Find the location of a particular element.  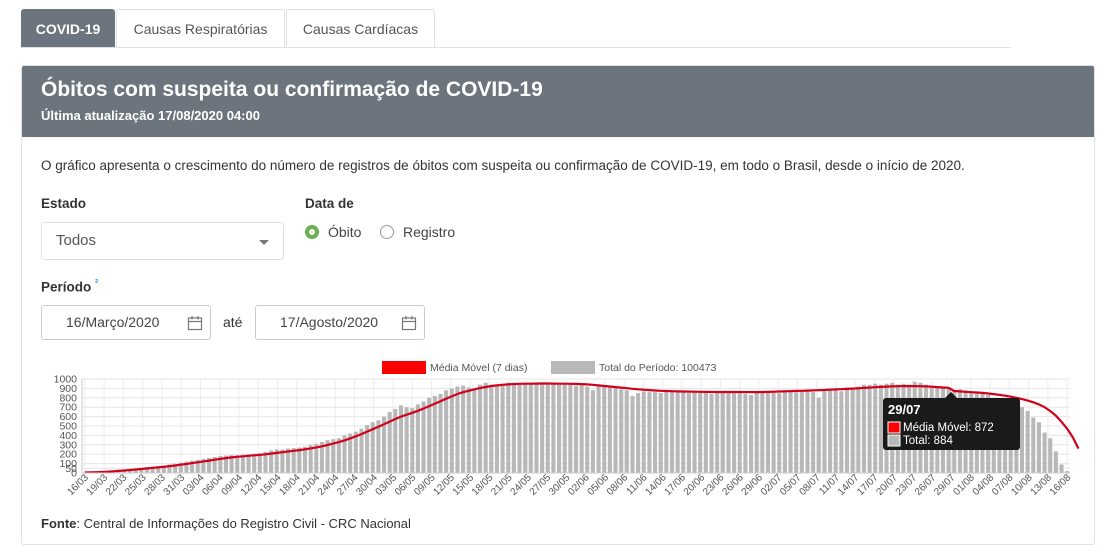

estado-select: Todos is located at coordinates (162, 241).